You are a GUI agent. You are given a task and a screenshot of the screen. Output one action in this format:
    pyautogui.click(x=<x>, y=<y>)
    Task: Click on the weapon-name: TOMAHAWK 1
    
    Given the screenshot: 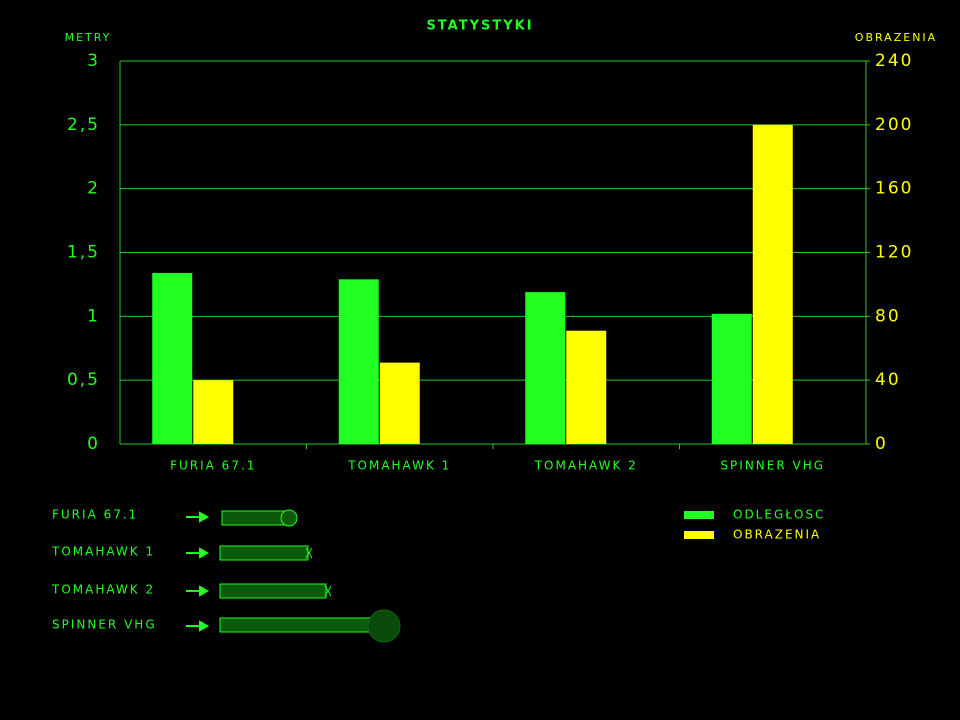 What is the action you would take?
    pyautogui.click(x=103, y=552)
    